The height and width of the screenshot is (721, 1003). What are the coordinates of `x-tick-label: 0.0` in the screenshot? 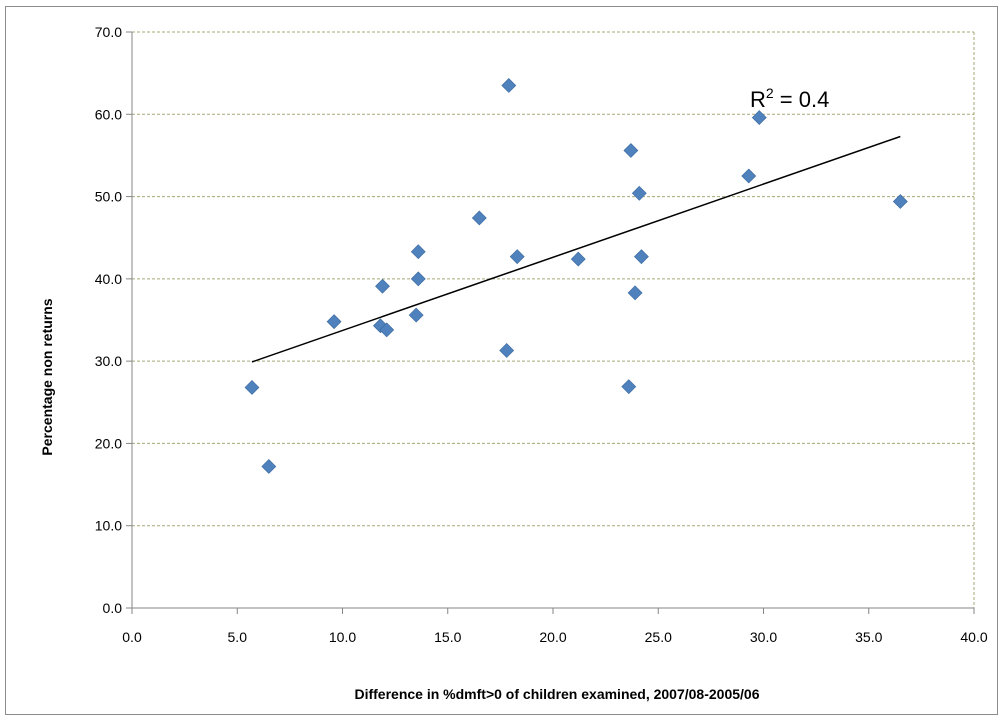 It's located at (132, 637).